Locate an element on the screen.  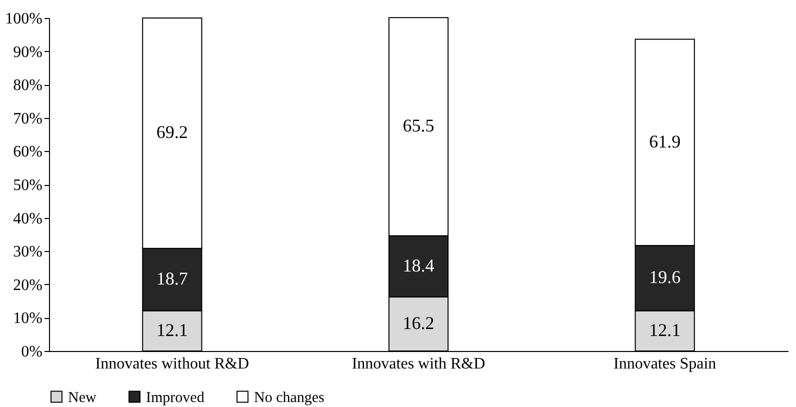
data-label: 18.7 is located at coordinates (172, 278).